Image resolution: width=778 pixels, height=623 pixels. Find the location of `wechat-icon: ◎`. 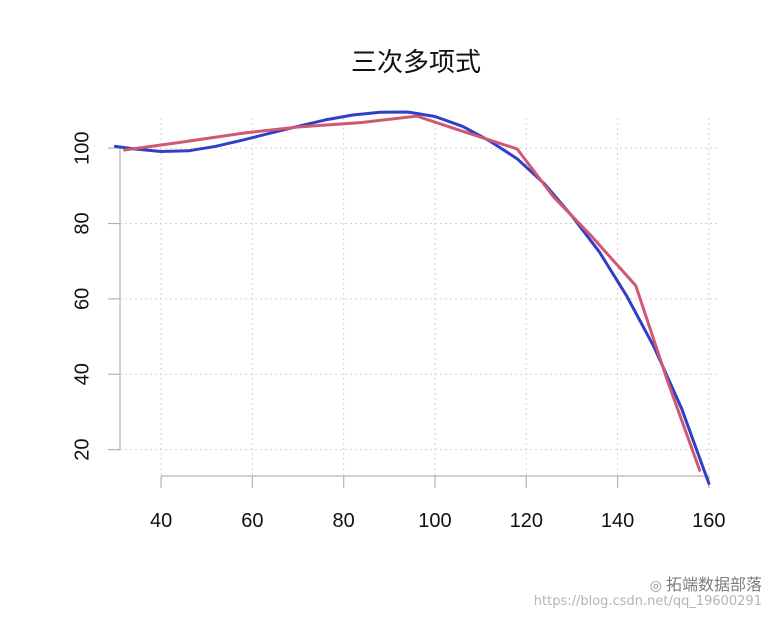

wechat-icon: ◎ is located at coordinates (655, 586).